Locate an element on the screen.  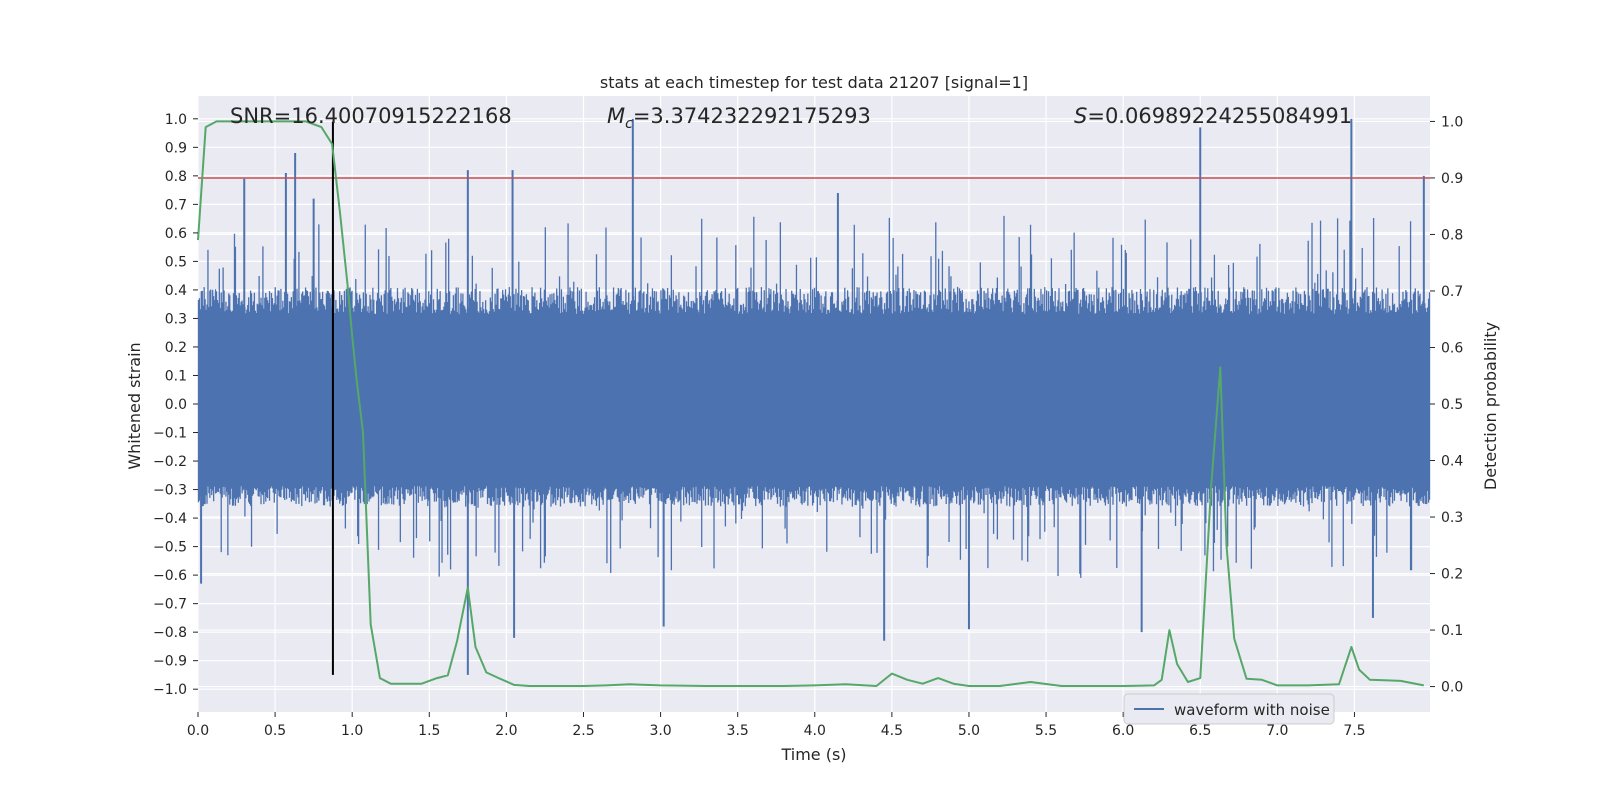
legend-entry-waveform: waveform with noise is located at coordinates (1252, 710).